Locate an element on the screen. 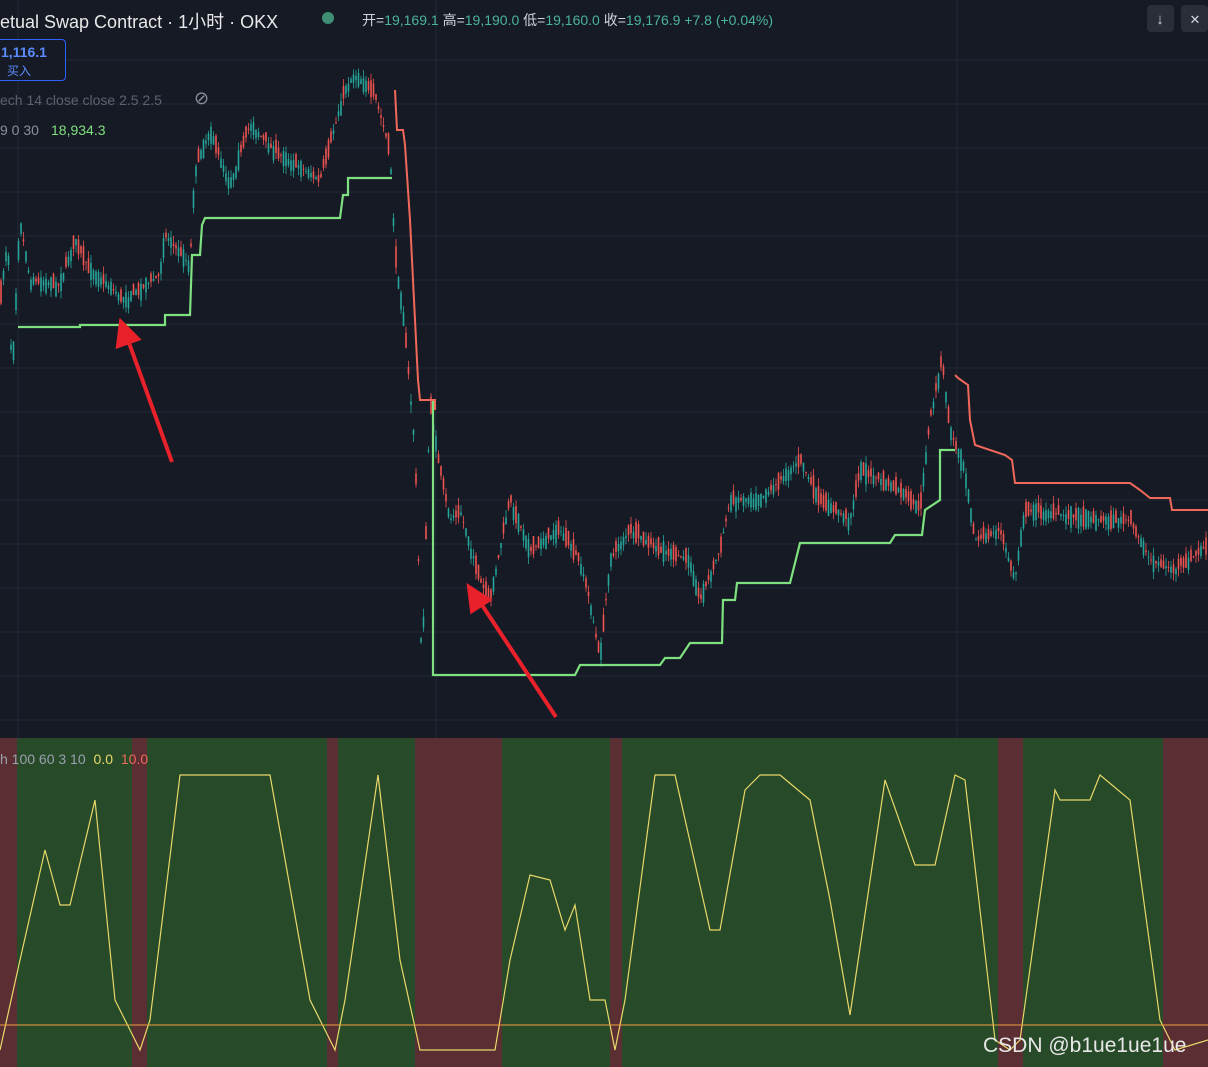 The image size is (1208, 1067). scroll-down-button is located at coordinates (1160, 18).